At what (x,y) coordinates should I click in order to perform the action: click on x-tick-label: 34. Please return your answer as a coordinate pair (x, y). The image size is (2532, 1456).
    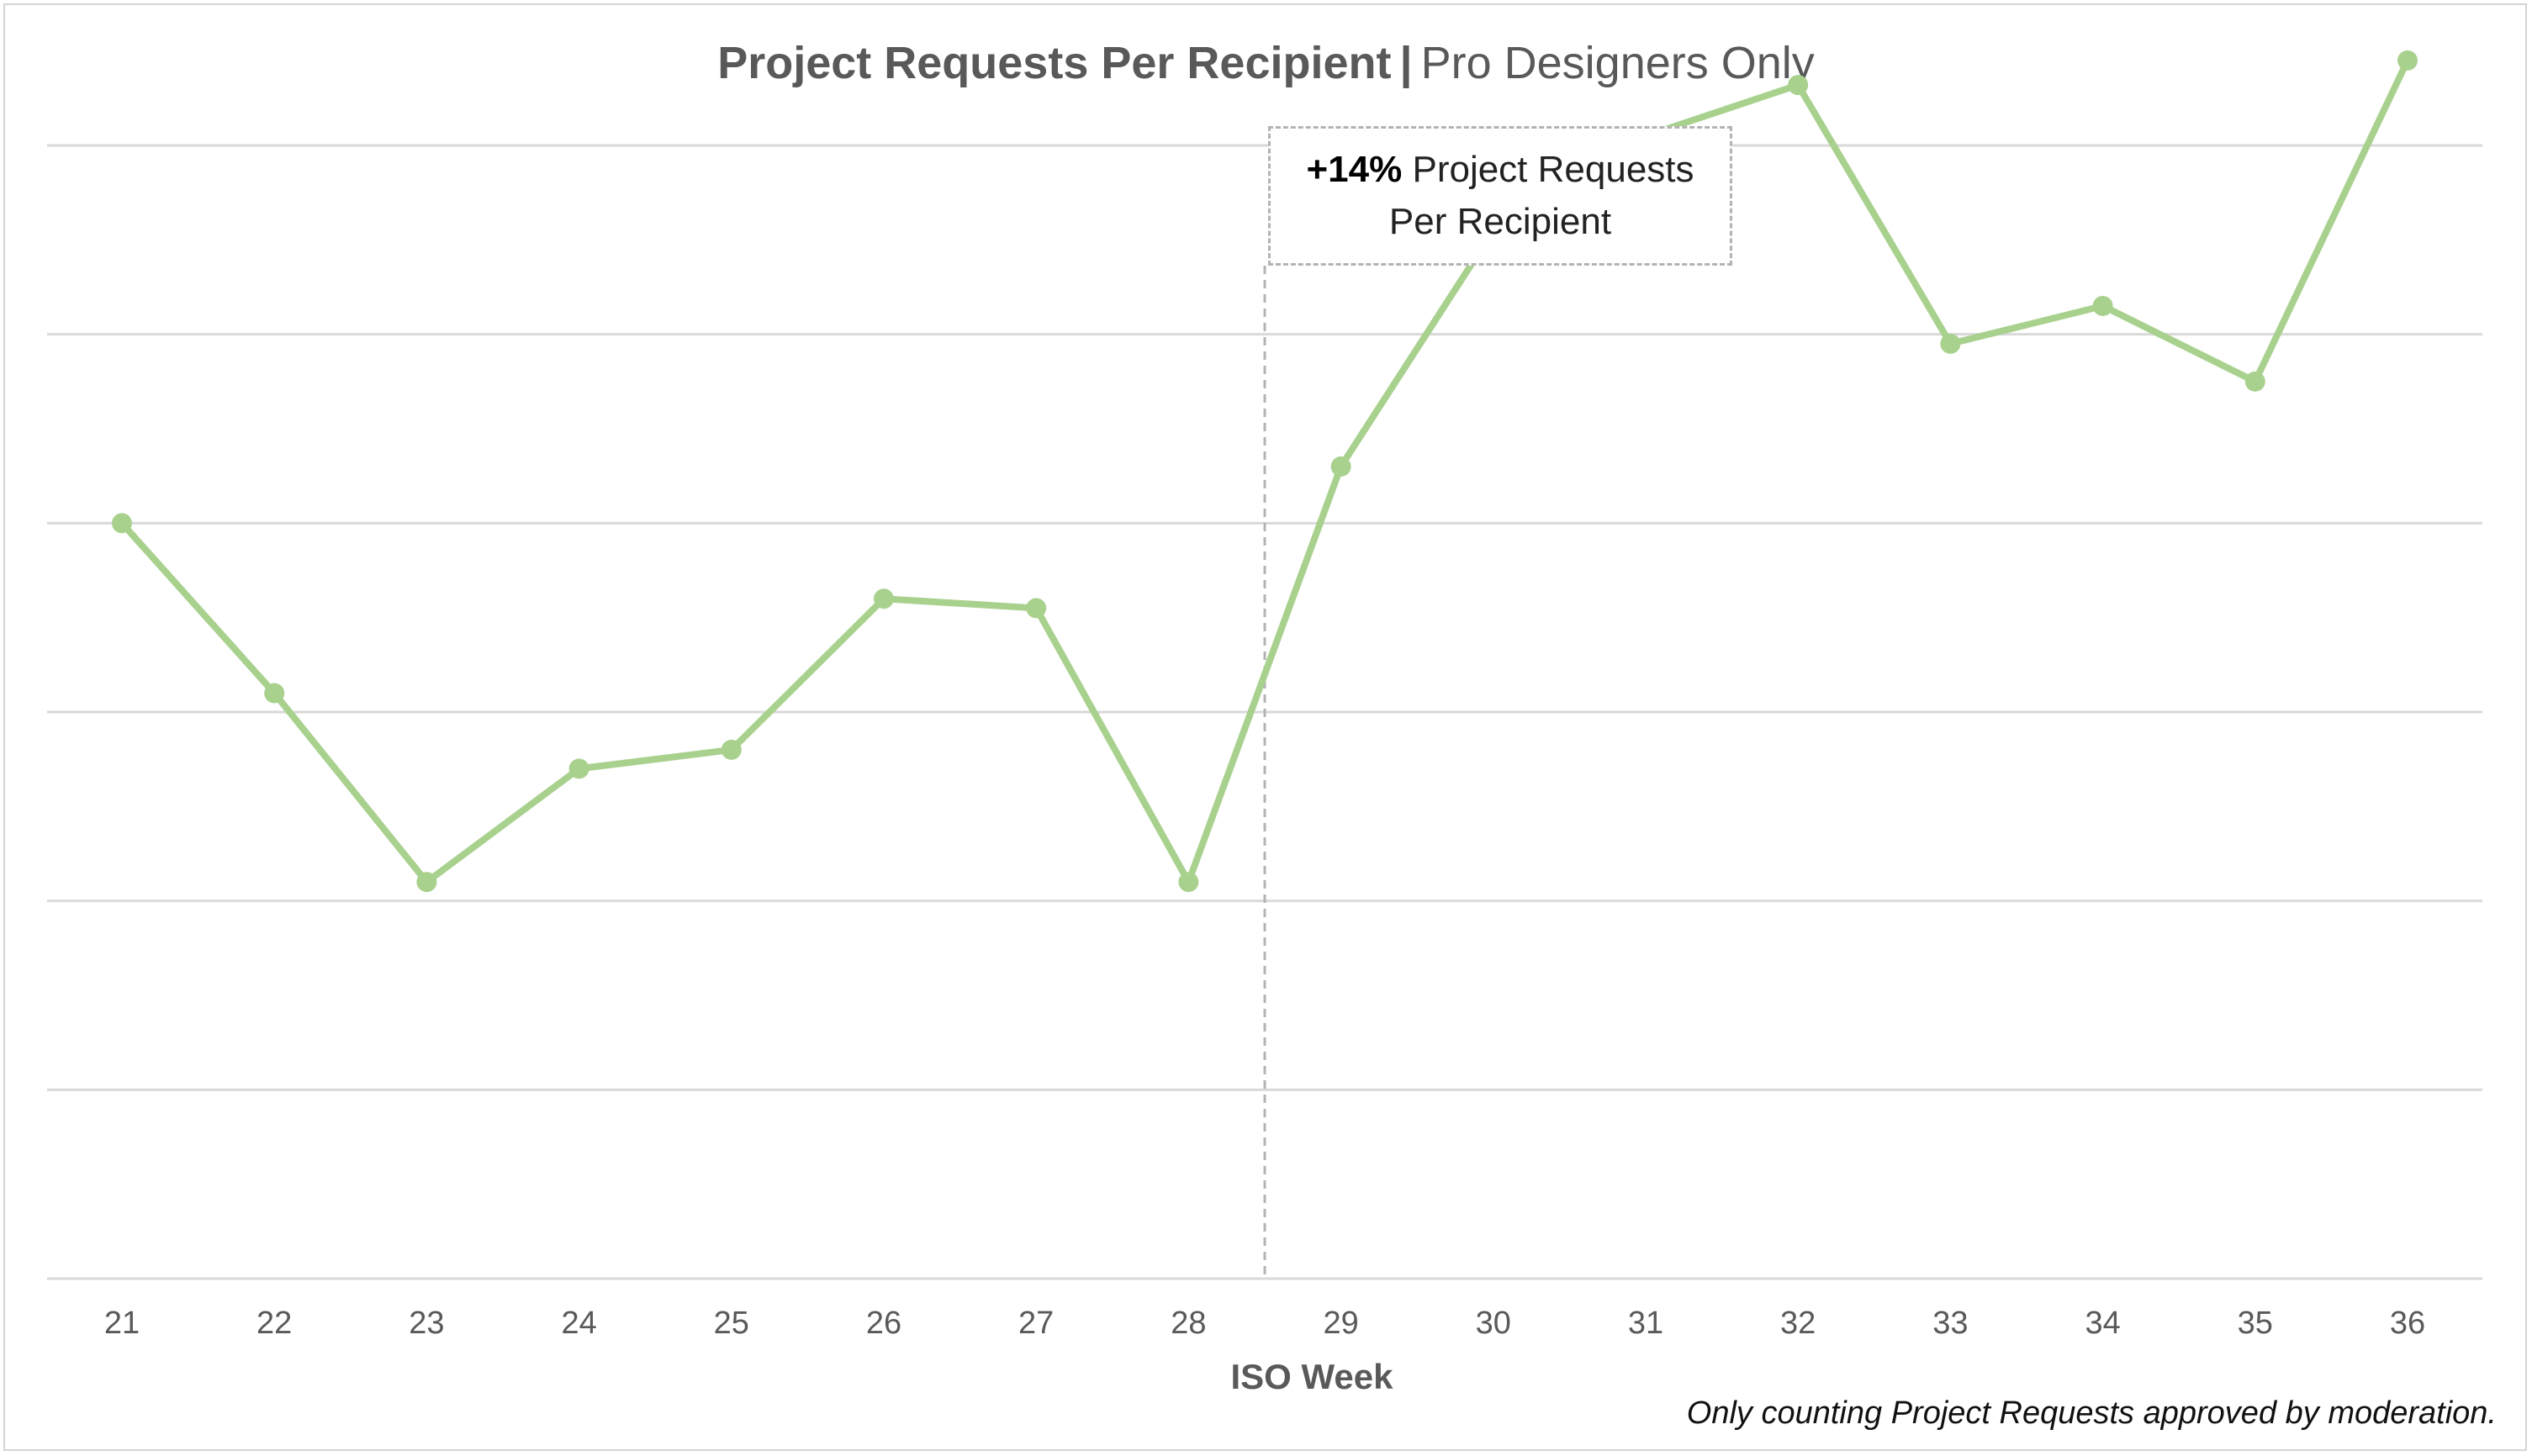
    Looking at the image, I should click on (2102, 1323).